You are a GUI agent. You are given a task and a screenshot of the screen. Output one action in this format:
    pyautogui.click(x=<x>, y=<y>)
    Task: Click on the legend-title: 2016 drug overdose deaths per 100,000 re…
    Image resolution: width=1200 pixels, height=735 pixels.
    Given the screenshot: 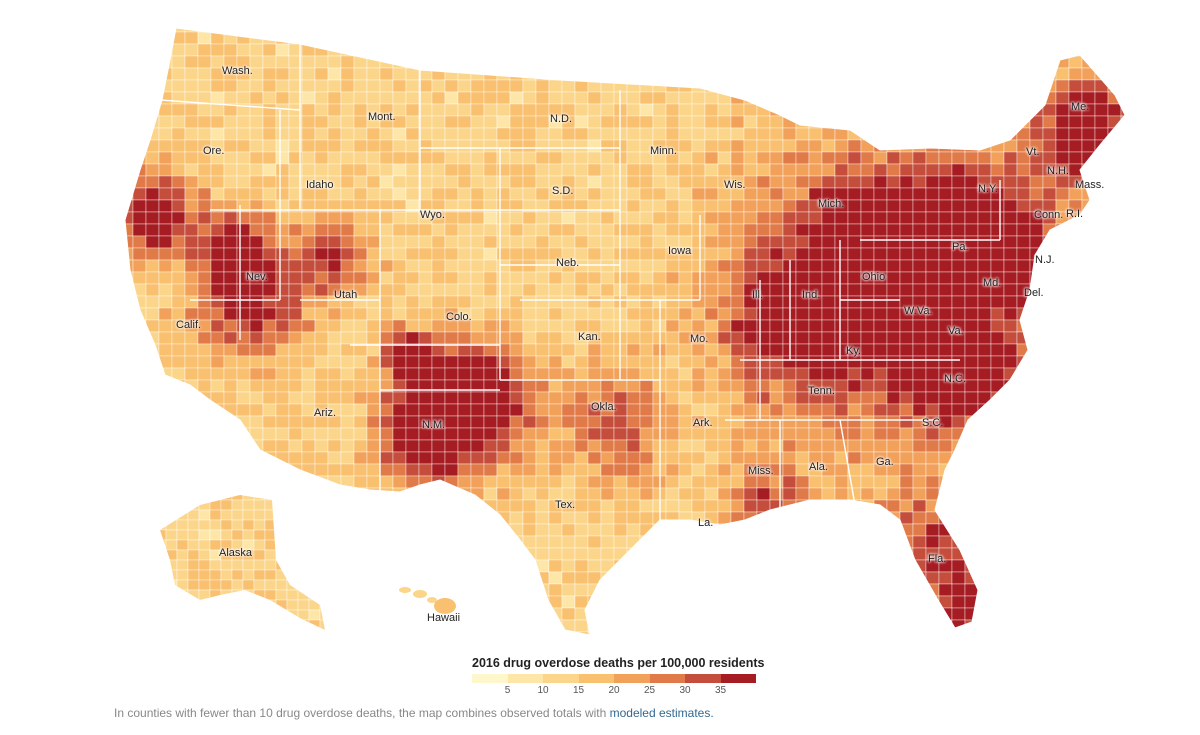 What is the action you would take?
    pyautogui.click(x=618, y=663)
    